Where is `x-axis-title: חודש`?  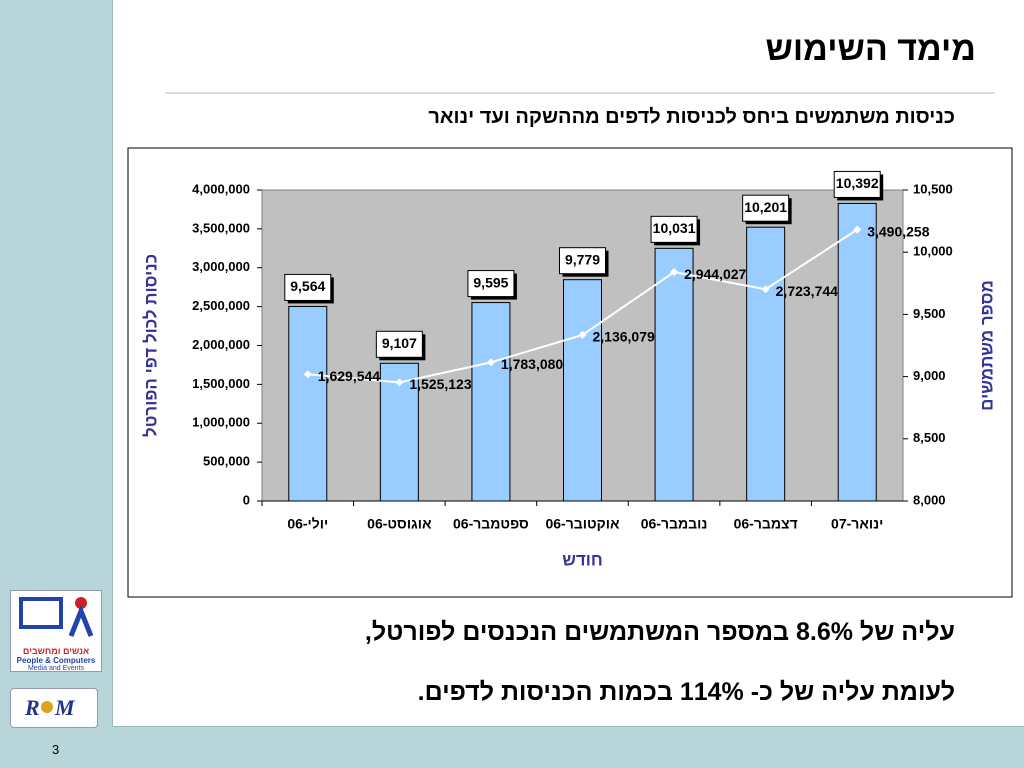
x-axis-title: חודש is located at coordinates (582, 559).